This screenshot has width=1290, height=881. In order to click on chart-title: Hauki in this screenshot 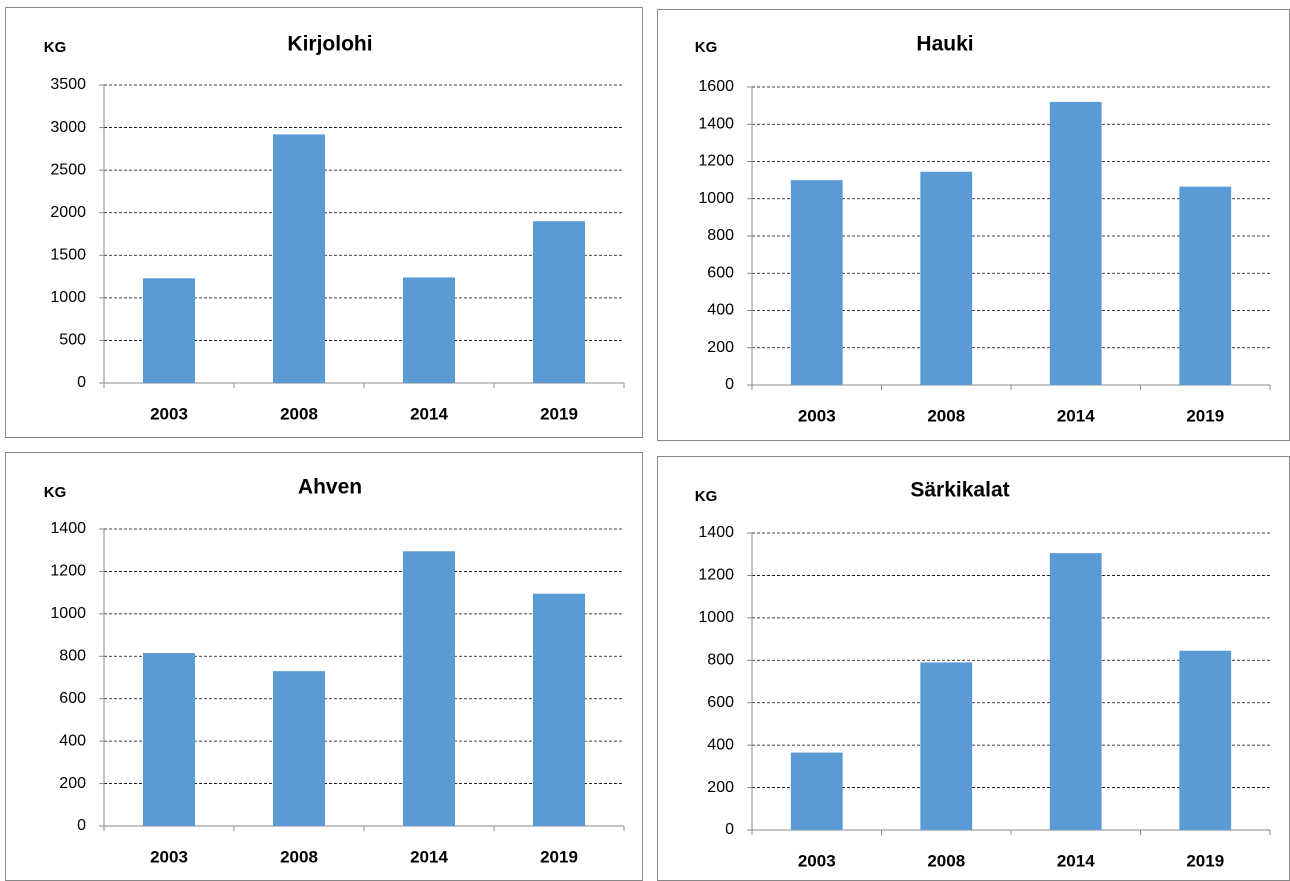, I will do `click(944, 44)`.